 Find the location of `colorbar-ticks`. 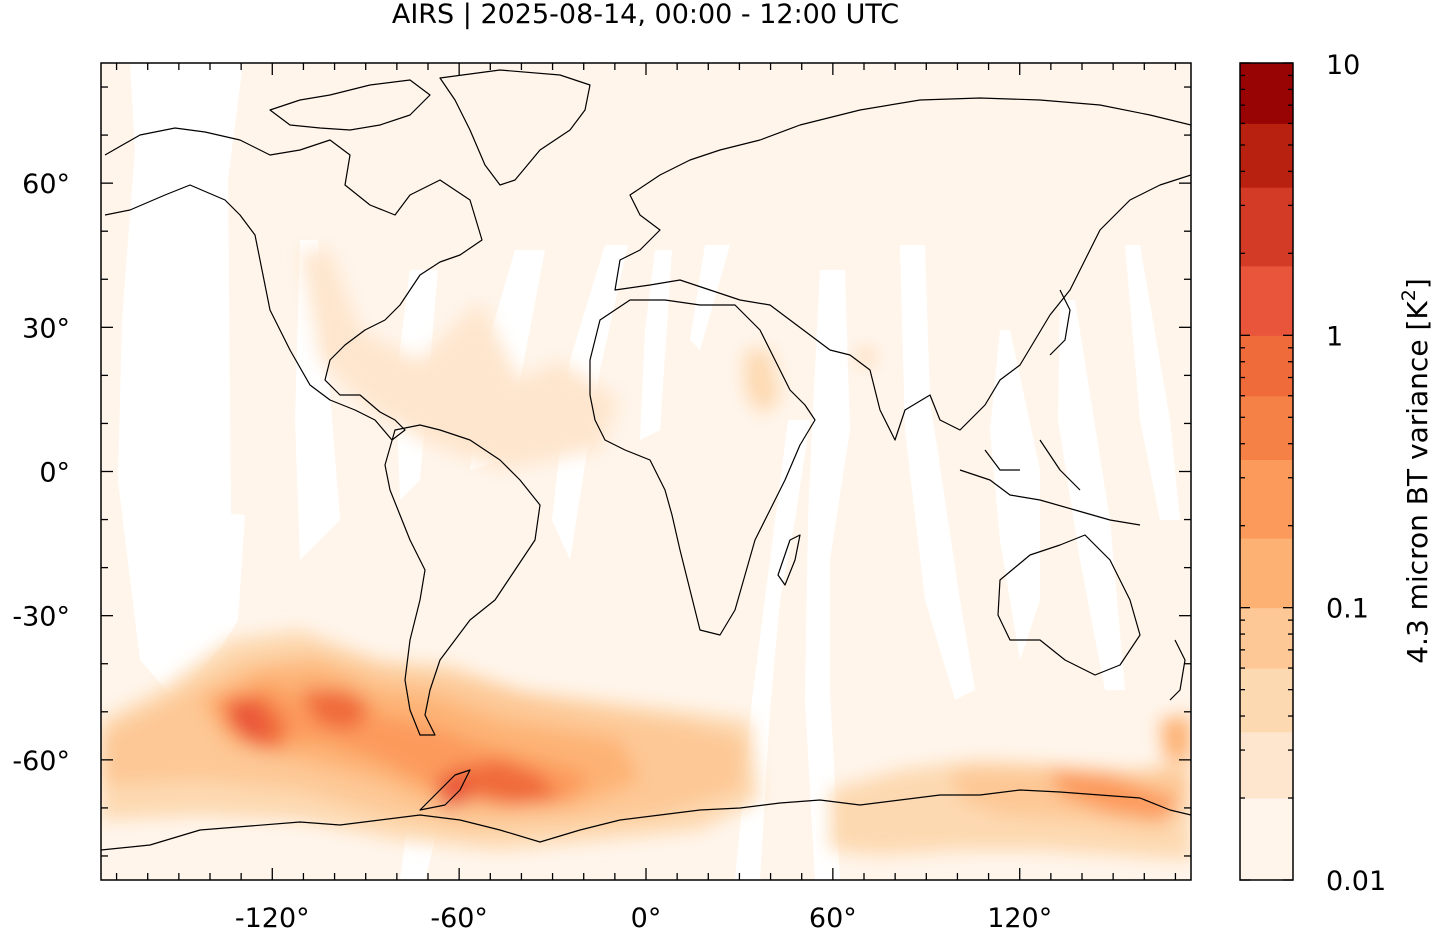

colorbar-ticks is located at coordinates (1266, 471).